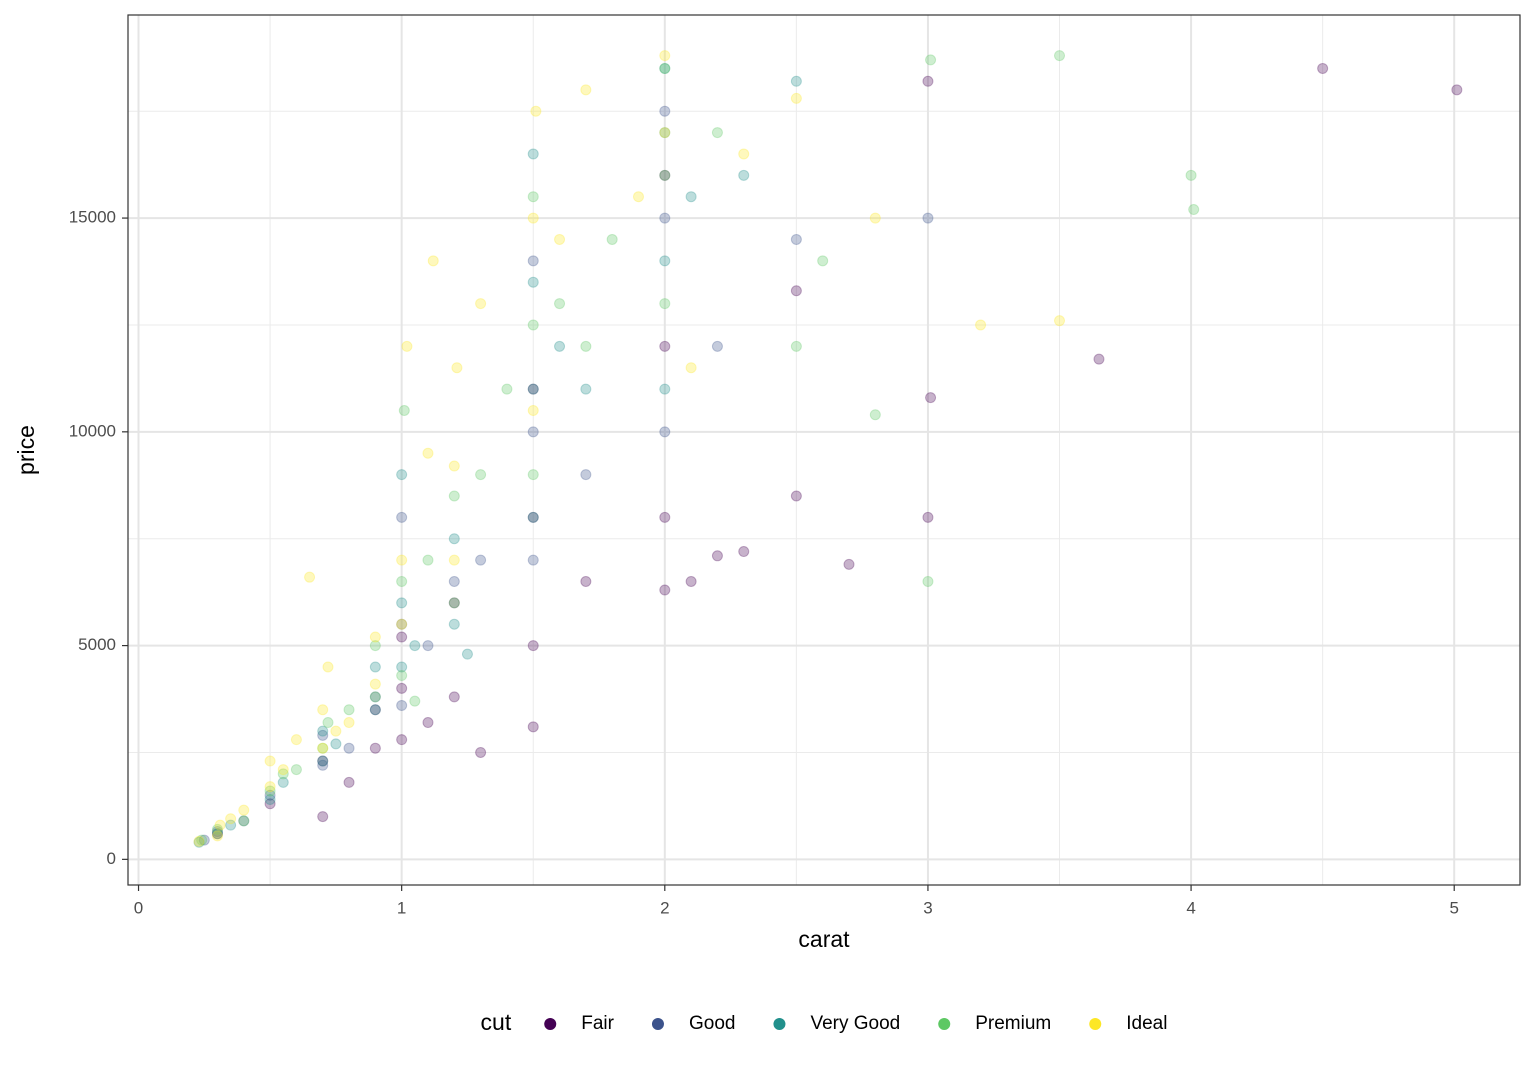 This screenshot has width=1536, height=1075. Describe the element at coordinates (92, 217) in the screenshot. I see `y-tick-label: 15000` at that location.